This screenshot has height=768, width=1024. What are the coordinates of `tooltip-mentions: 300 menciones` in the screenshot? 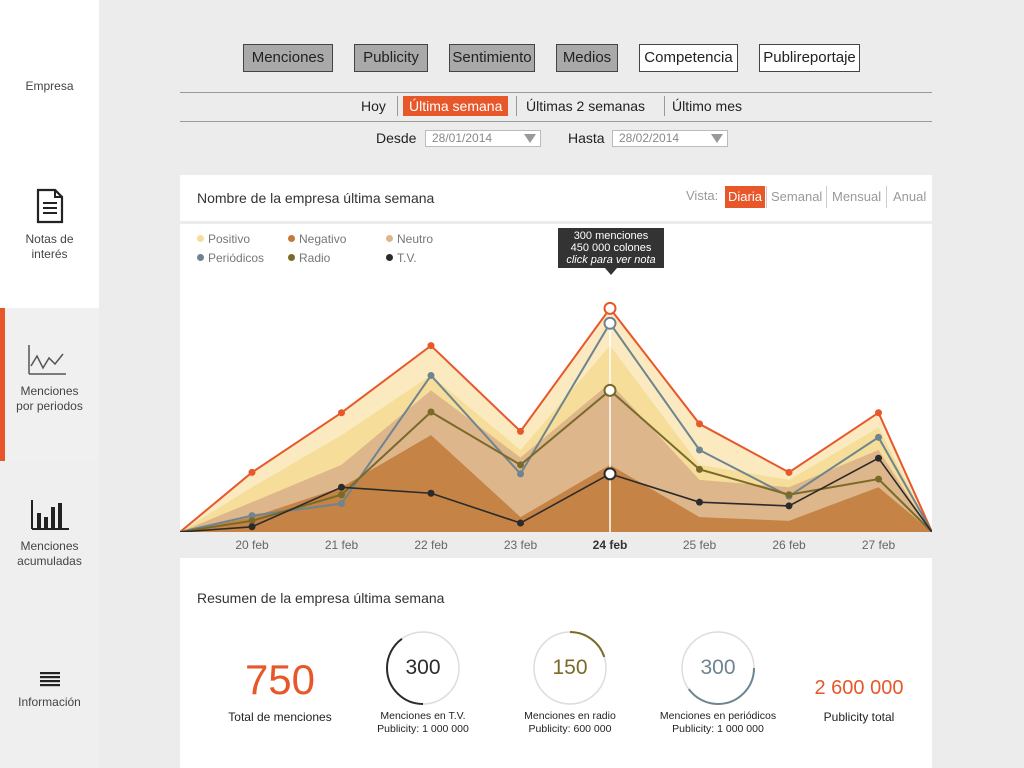 It's located at (611, 236).